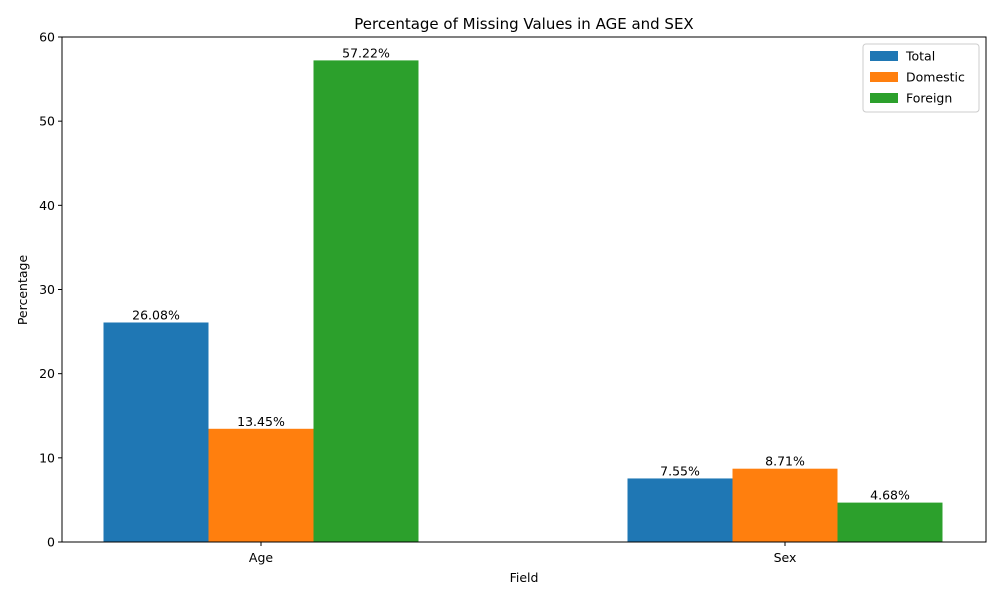  I want to click on y-tick-label: 50, so click(47, 121).